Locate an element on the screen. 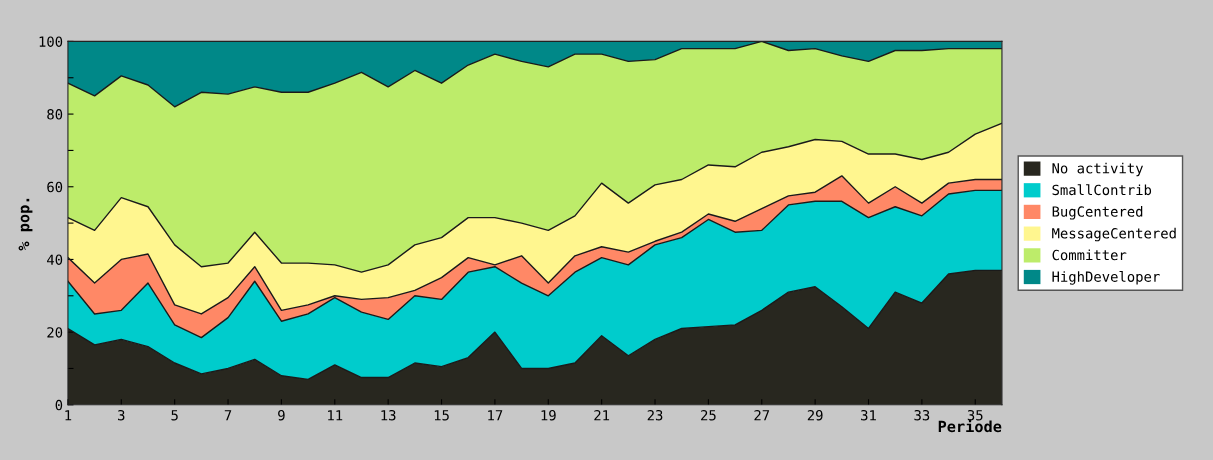  x-tick-label: 23 is located at coordinates (655, 415).